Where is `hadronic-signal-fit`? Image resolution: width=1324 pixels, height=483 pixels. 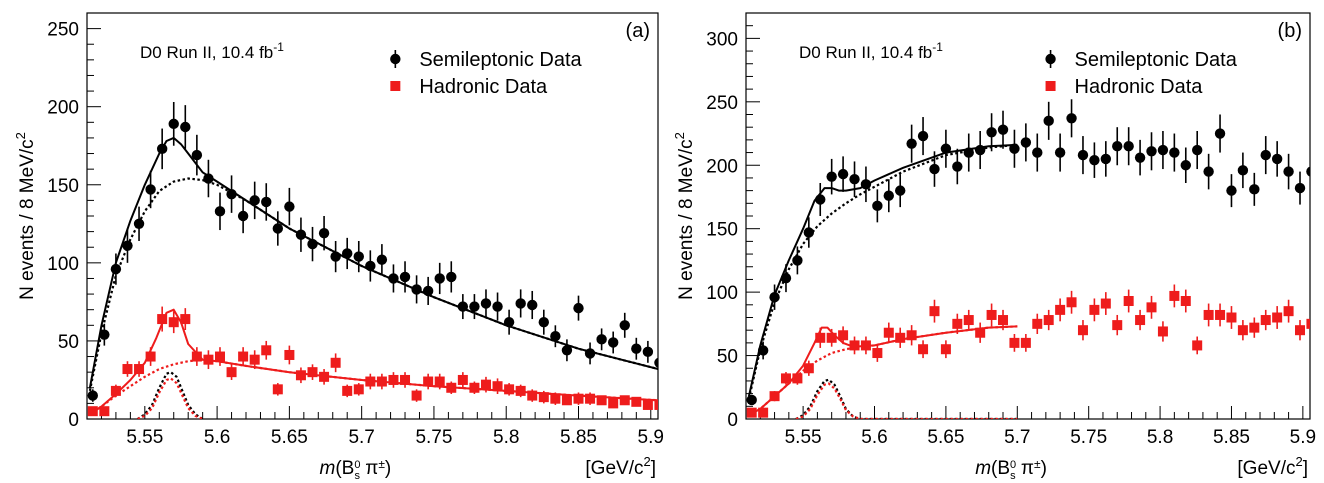
hadronic-signal-fit is located at coordinates (170, 398).